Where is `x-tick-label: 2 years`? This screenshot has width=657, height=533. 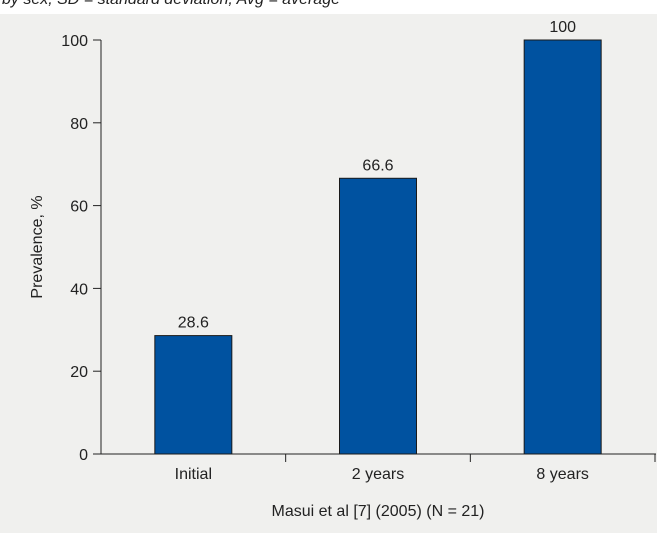
x-tick-label: 2 years is located at coordinates (378, 474).